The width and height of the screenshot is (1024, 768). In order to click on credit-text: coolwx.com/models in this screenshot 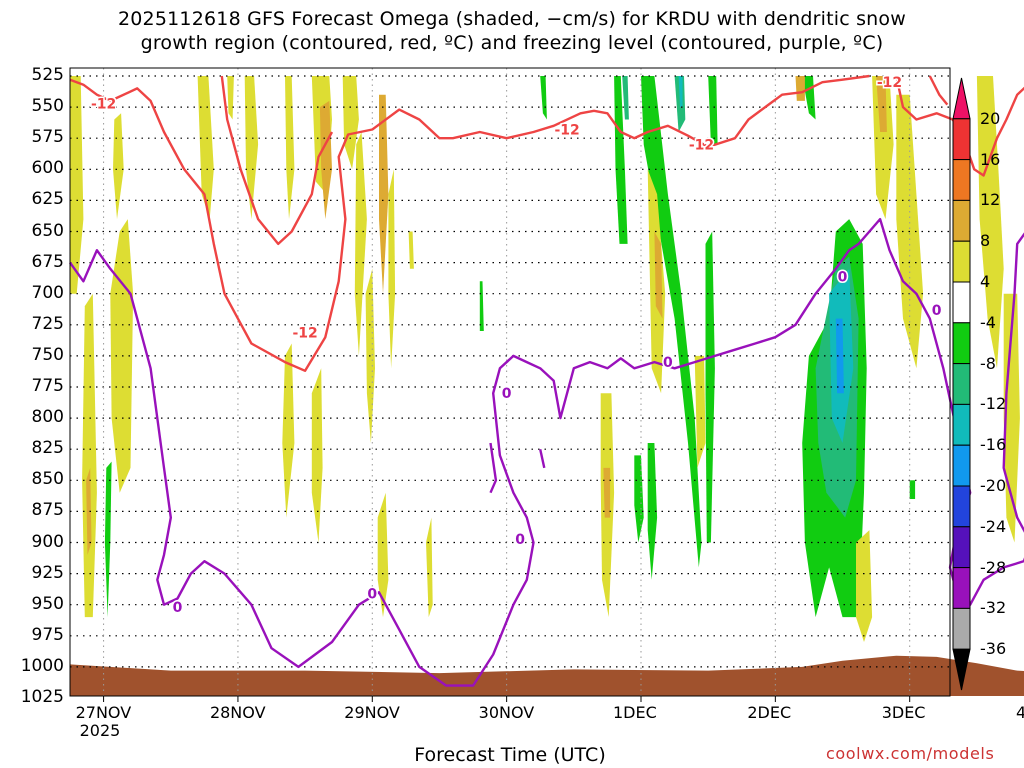, I will do `click(910, 753)`.